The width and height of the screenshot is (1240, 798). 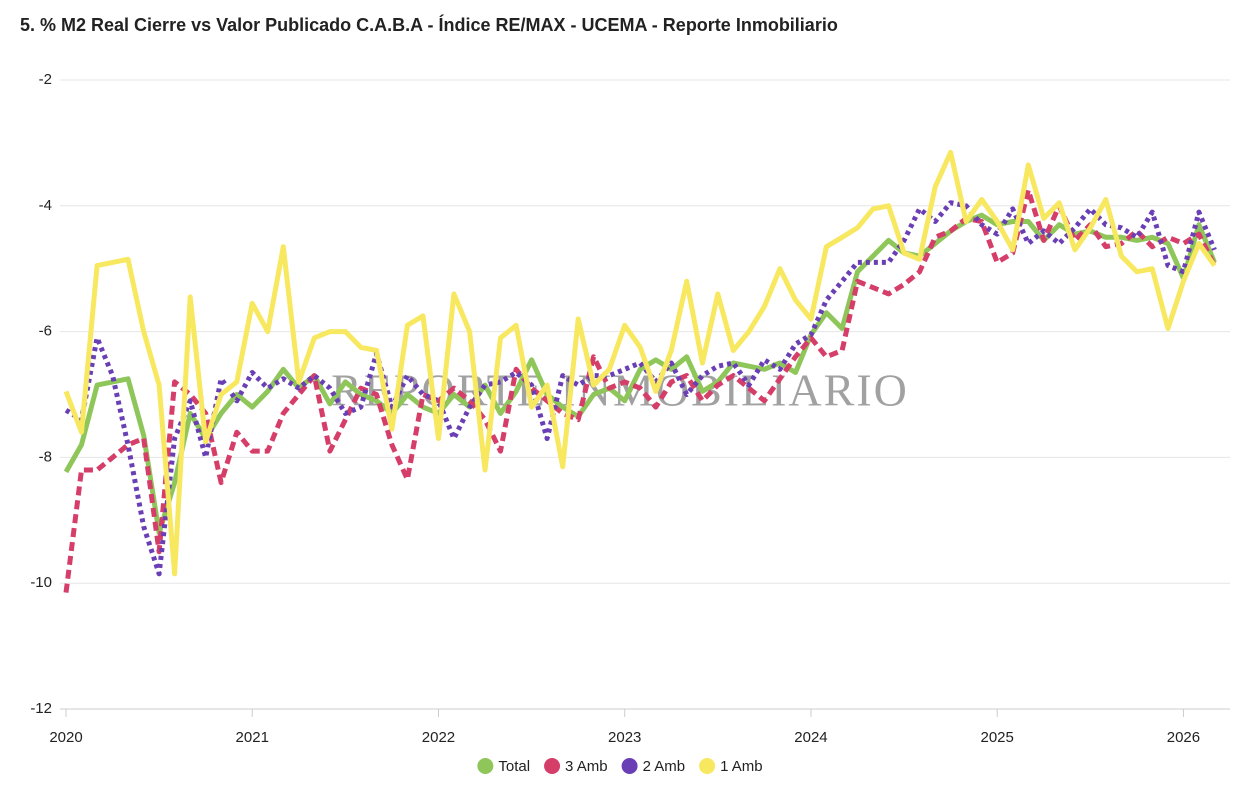 I want to click on x-tick-label: 2020, so click(x=65, y=737).